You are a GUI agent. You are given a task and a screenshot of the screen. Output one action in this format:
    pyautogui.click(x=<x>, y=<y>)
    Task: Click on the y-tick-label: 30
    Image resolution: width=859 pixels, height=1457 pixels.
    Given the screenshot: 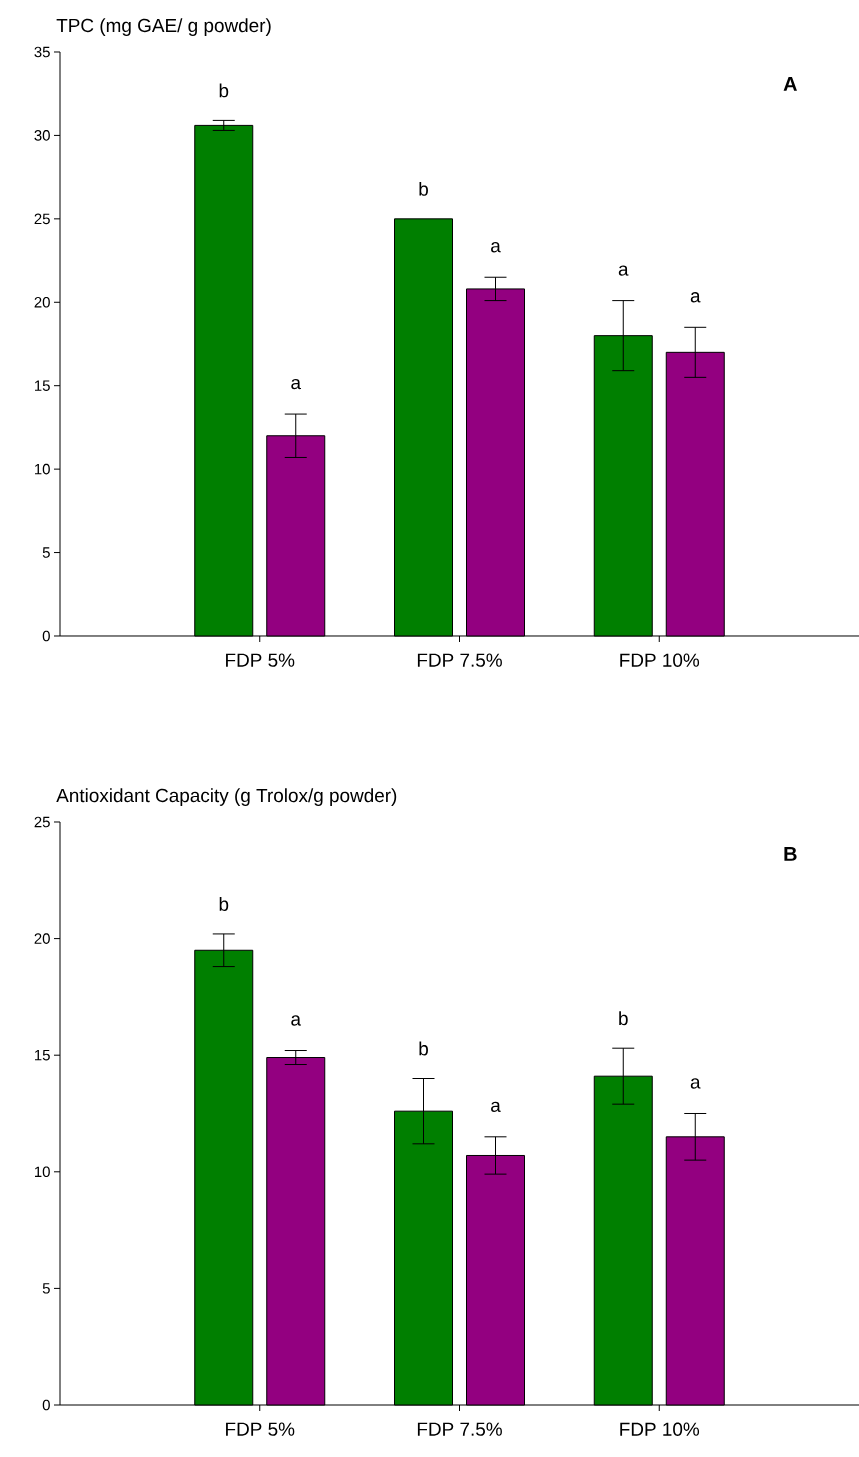 What is the action you would take?
    pyautogui.click(x=42, y=135)
    